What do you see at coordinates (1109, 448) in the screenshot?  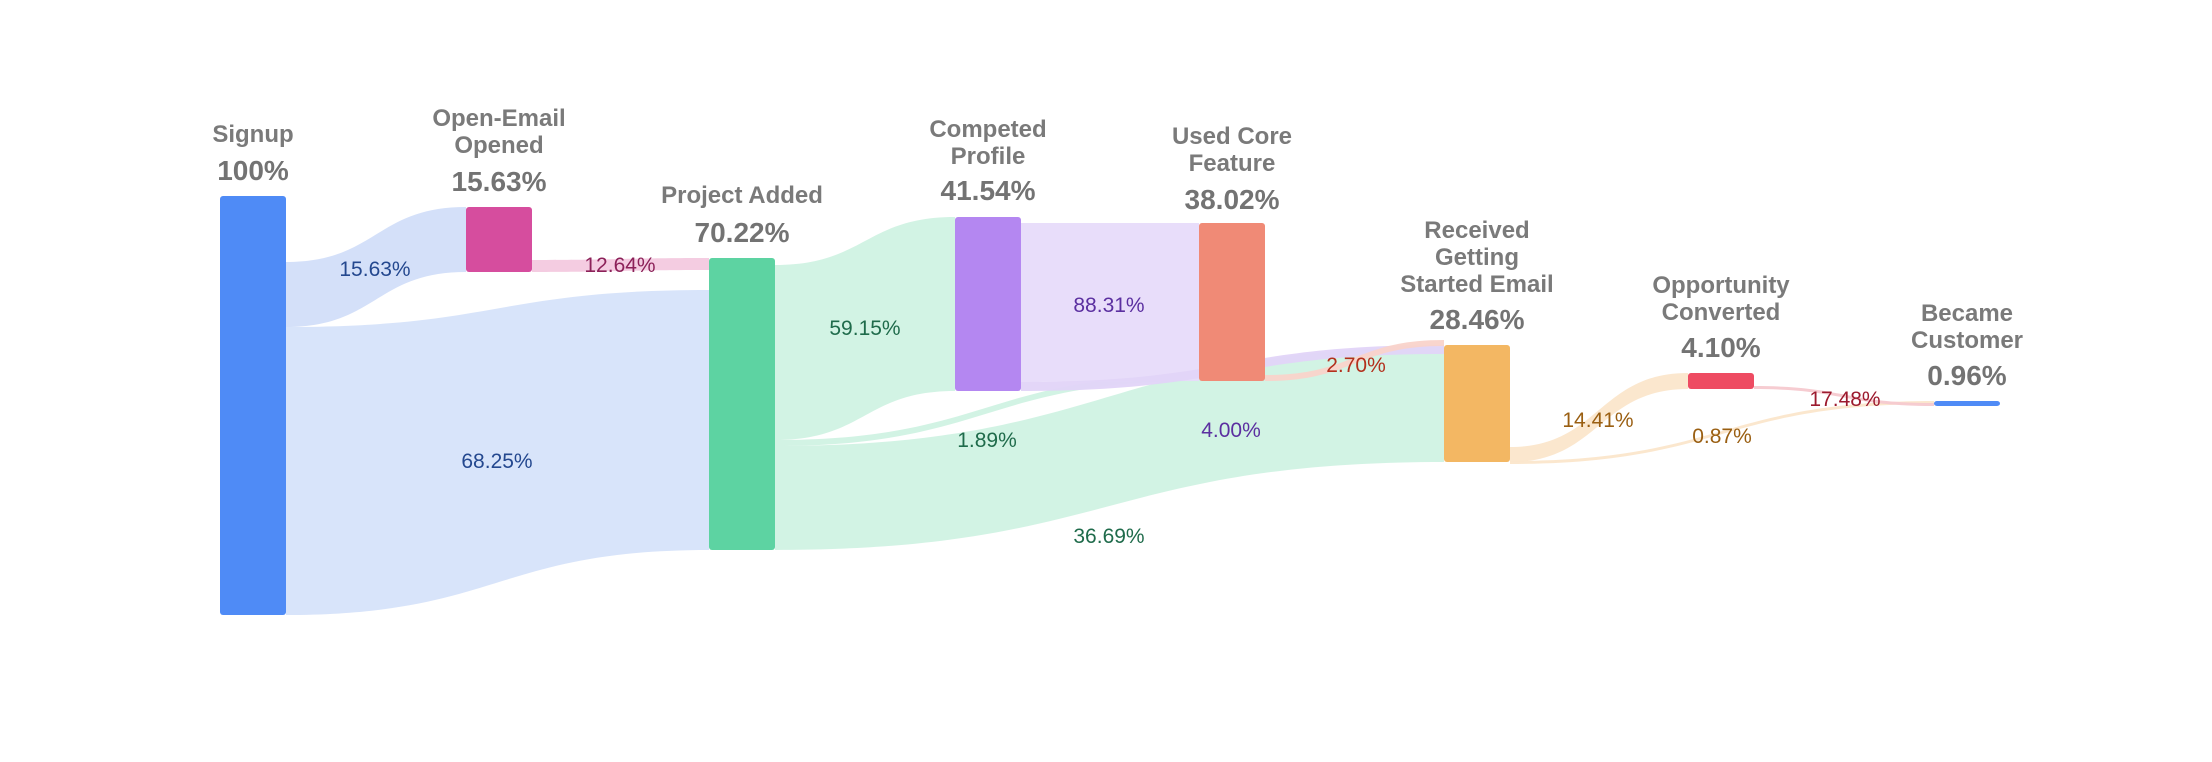 I see `flow-project_added-to-received_email` at bounding box center [1109, 448].